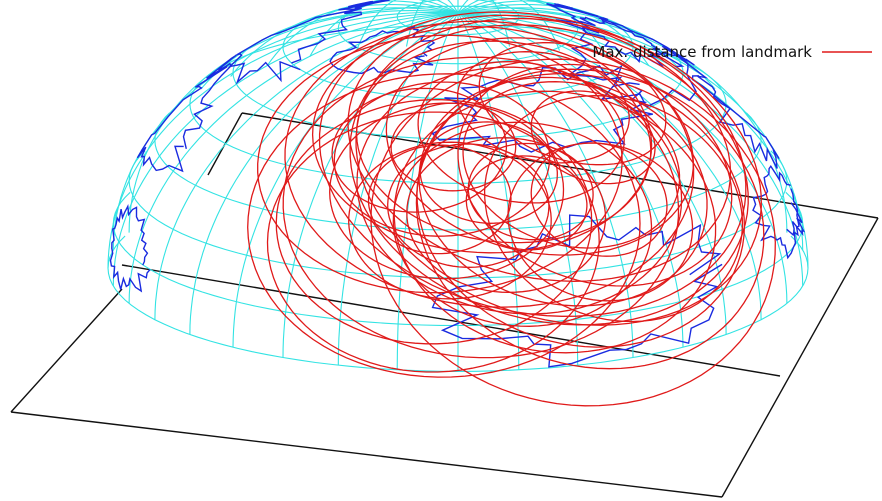 Image resolution: width=882 pixels, height=501 pixels. What do you see at coordinates (702, 52) in the screenshot?
I see `legend-label: Max. distance from landmark` at bounding box center [702, 52].